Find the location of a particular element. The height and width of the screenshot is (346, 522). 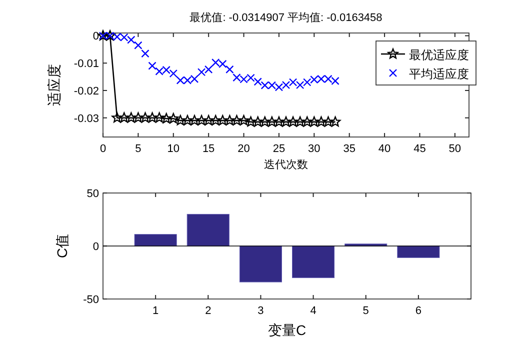

y-axis-title: C值 is located at coordinates (62, 246).